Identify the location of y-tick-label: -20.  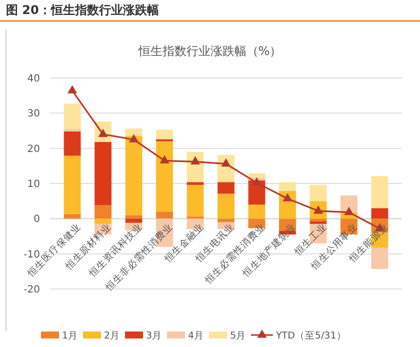
(32, 290).